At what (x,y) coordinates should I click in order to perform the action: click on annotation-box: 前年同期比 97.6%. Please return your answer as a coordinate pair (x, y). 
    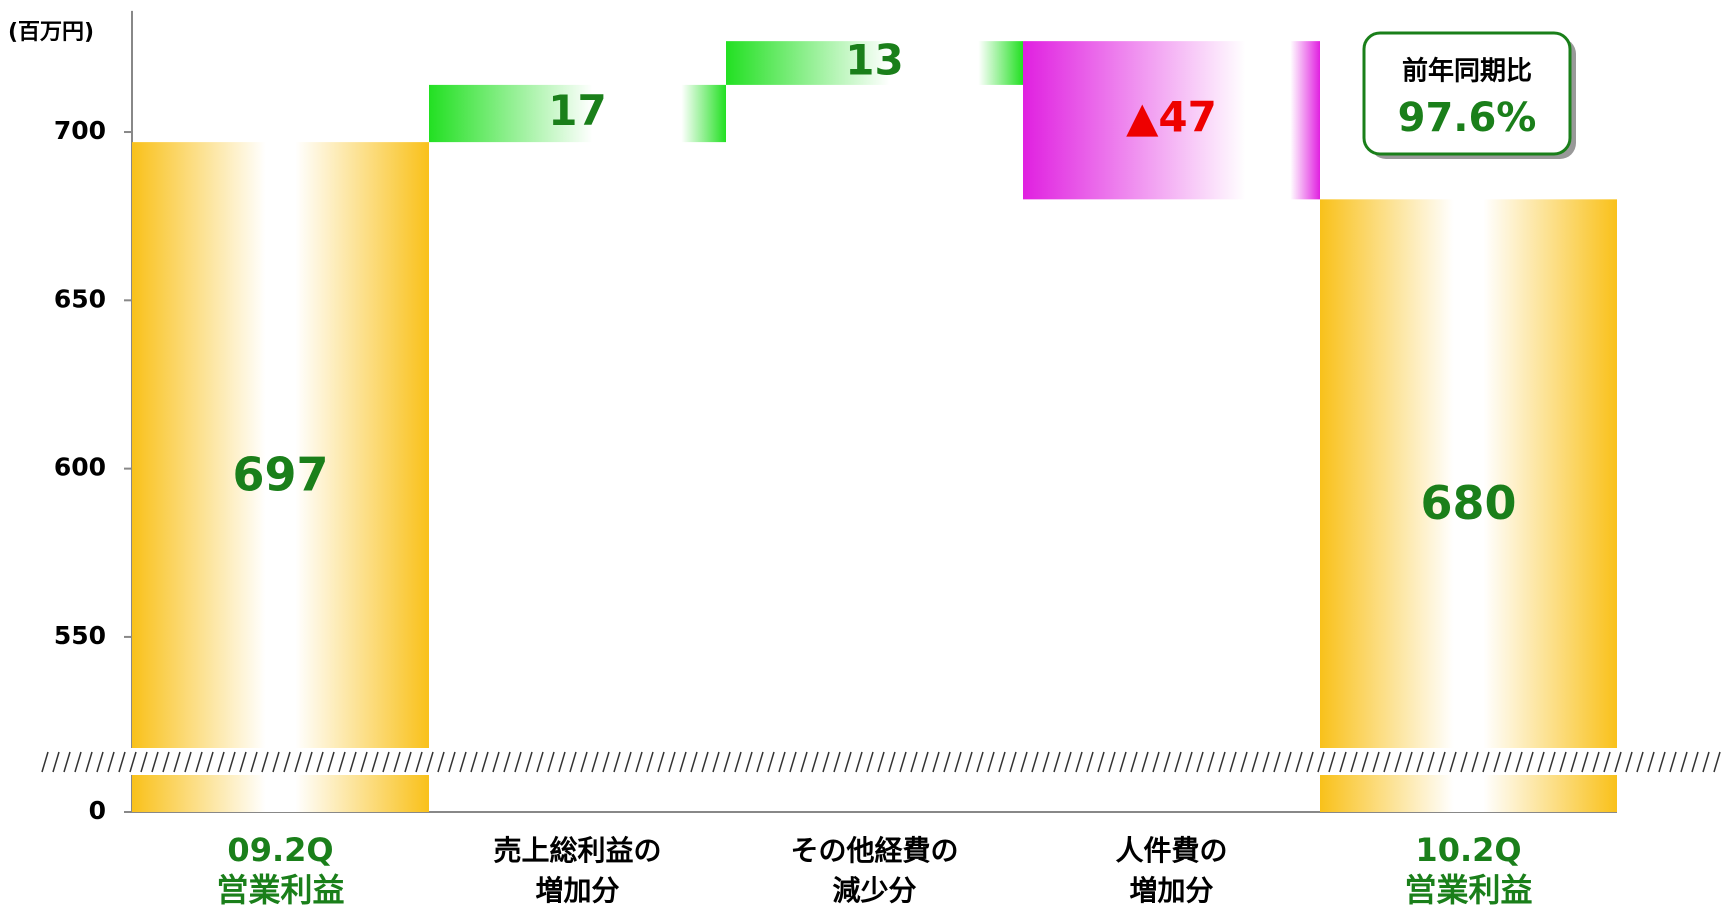
    Looking at the image, I should click on (1469, 95).